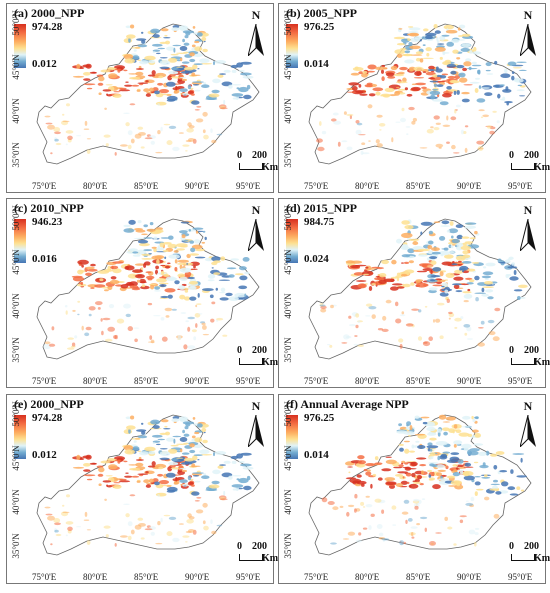  What do you see at coordinates (246, 360) in the screenshot?
I see `scale-bar: 0 200 Km` at bounding box center [246, 360].